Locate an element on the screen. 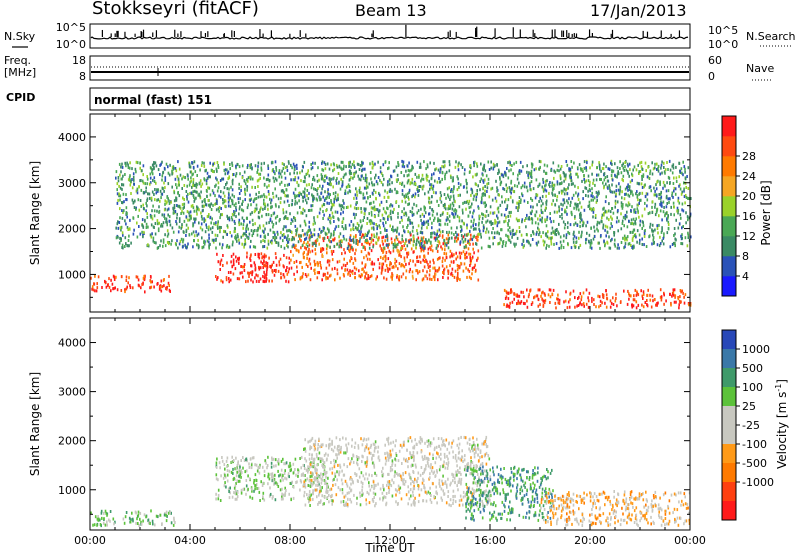 This screenshot has height=554, width=800. date-title: 17/Jan/2013 is located at coordinates (638, 10).